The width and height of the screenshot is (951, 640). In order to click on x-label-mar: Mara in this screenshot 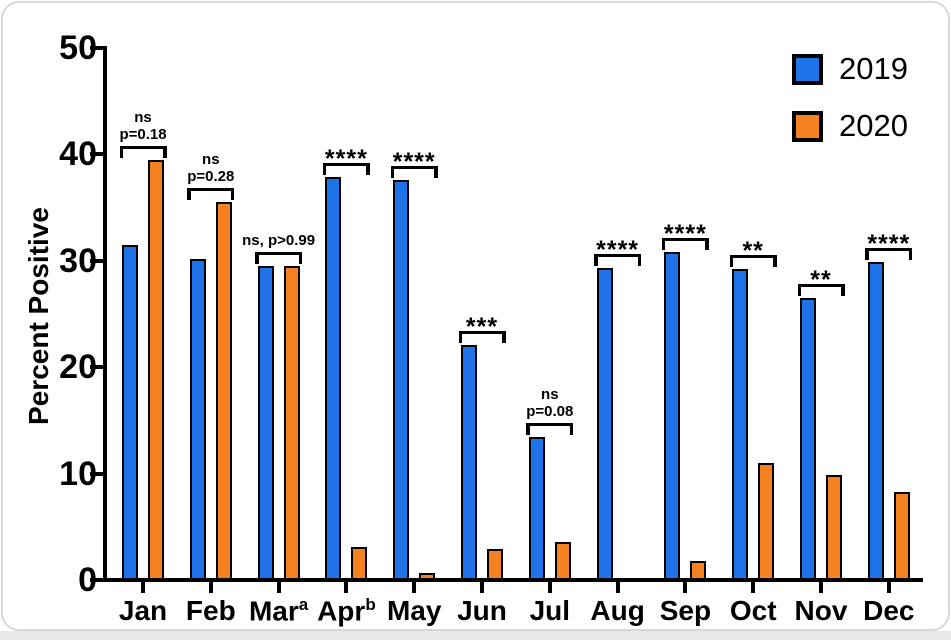, I will do `click(278, 611)`.